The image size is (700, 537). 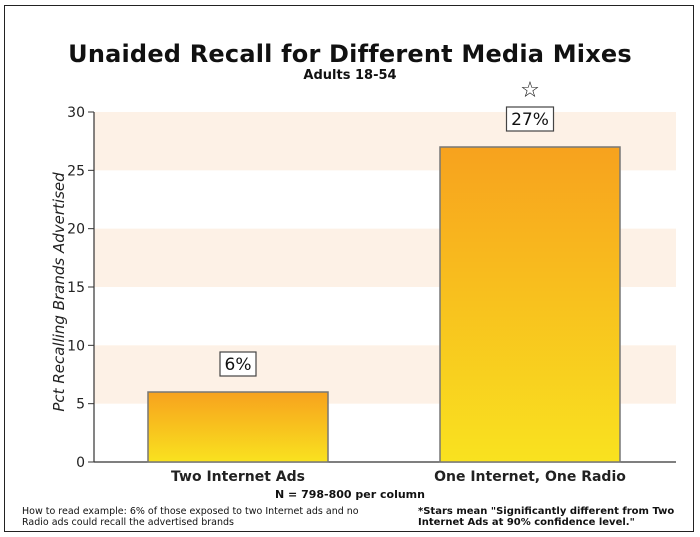 What do you see at coordinates (80, 405) in the screenshot?
I see `y-tick-label: 5` at bounding box center [80, 405].